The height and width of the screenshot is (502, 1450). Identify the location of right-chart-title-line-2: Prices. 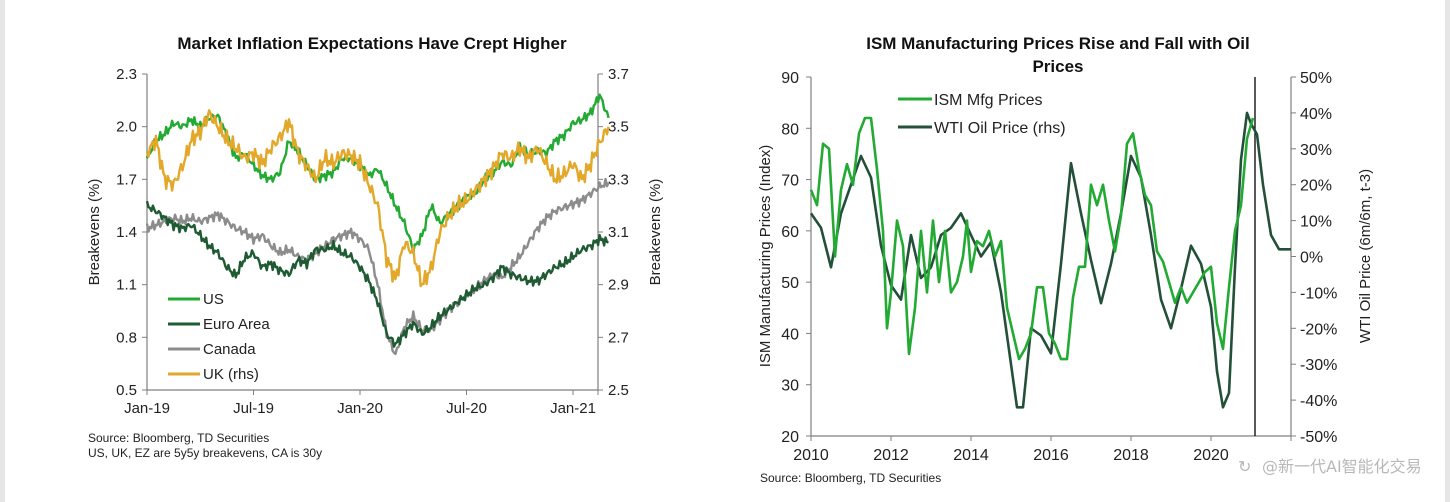
(1057, 66).